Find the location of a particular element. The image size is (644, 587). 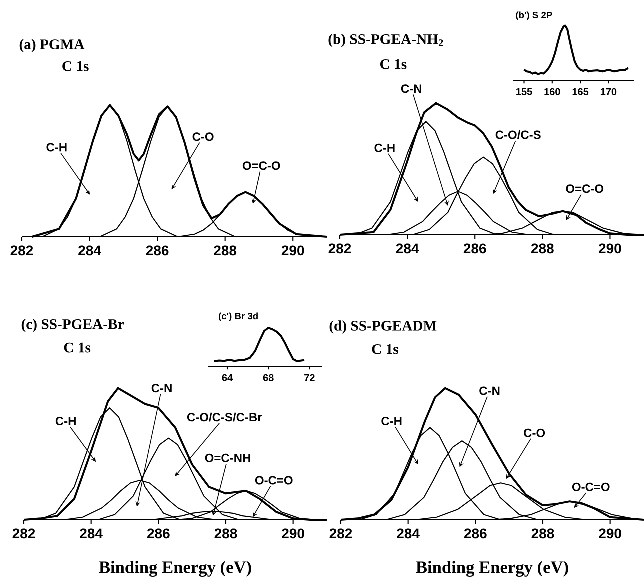

text: C-N is located at coordinates (411, 89).